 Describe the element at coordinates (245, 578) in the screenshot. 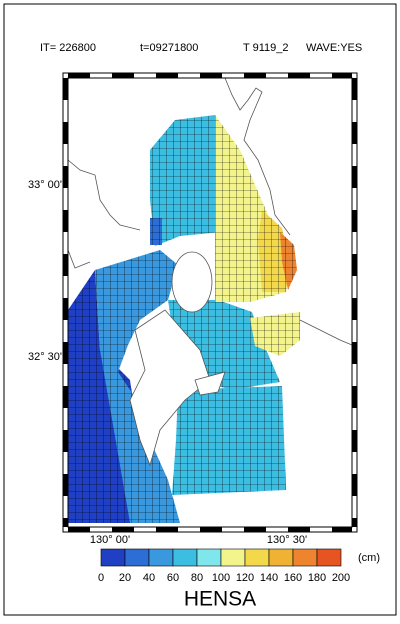

I see `colorbar-tick-label: 120` at that location.